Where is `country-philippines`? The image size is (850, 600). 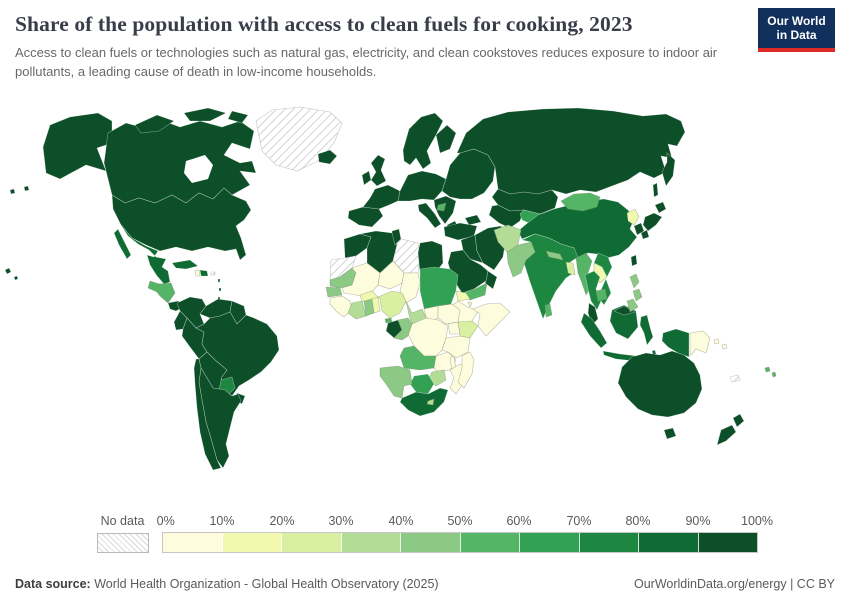
country-philippines is located at coordinates (634, 293).